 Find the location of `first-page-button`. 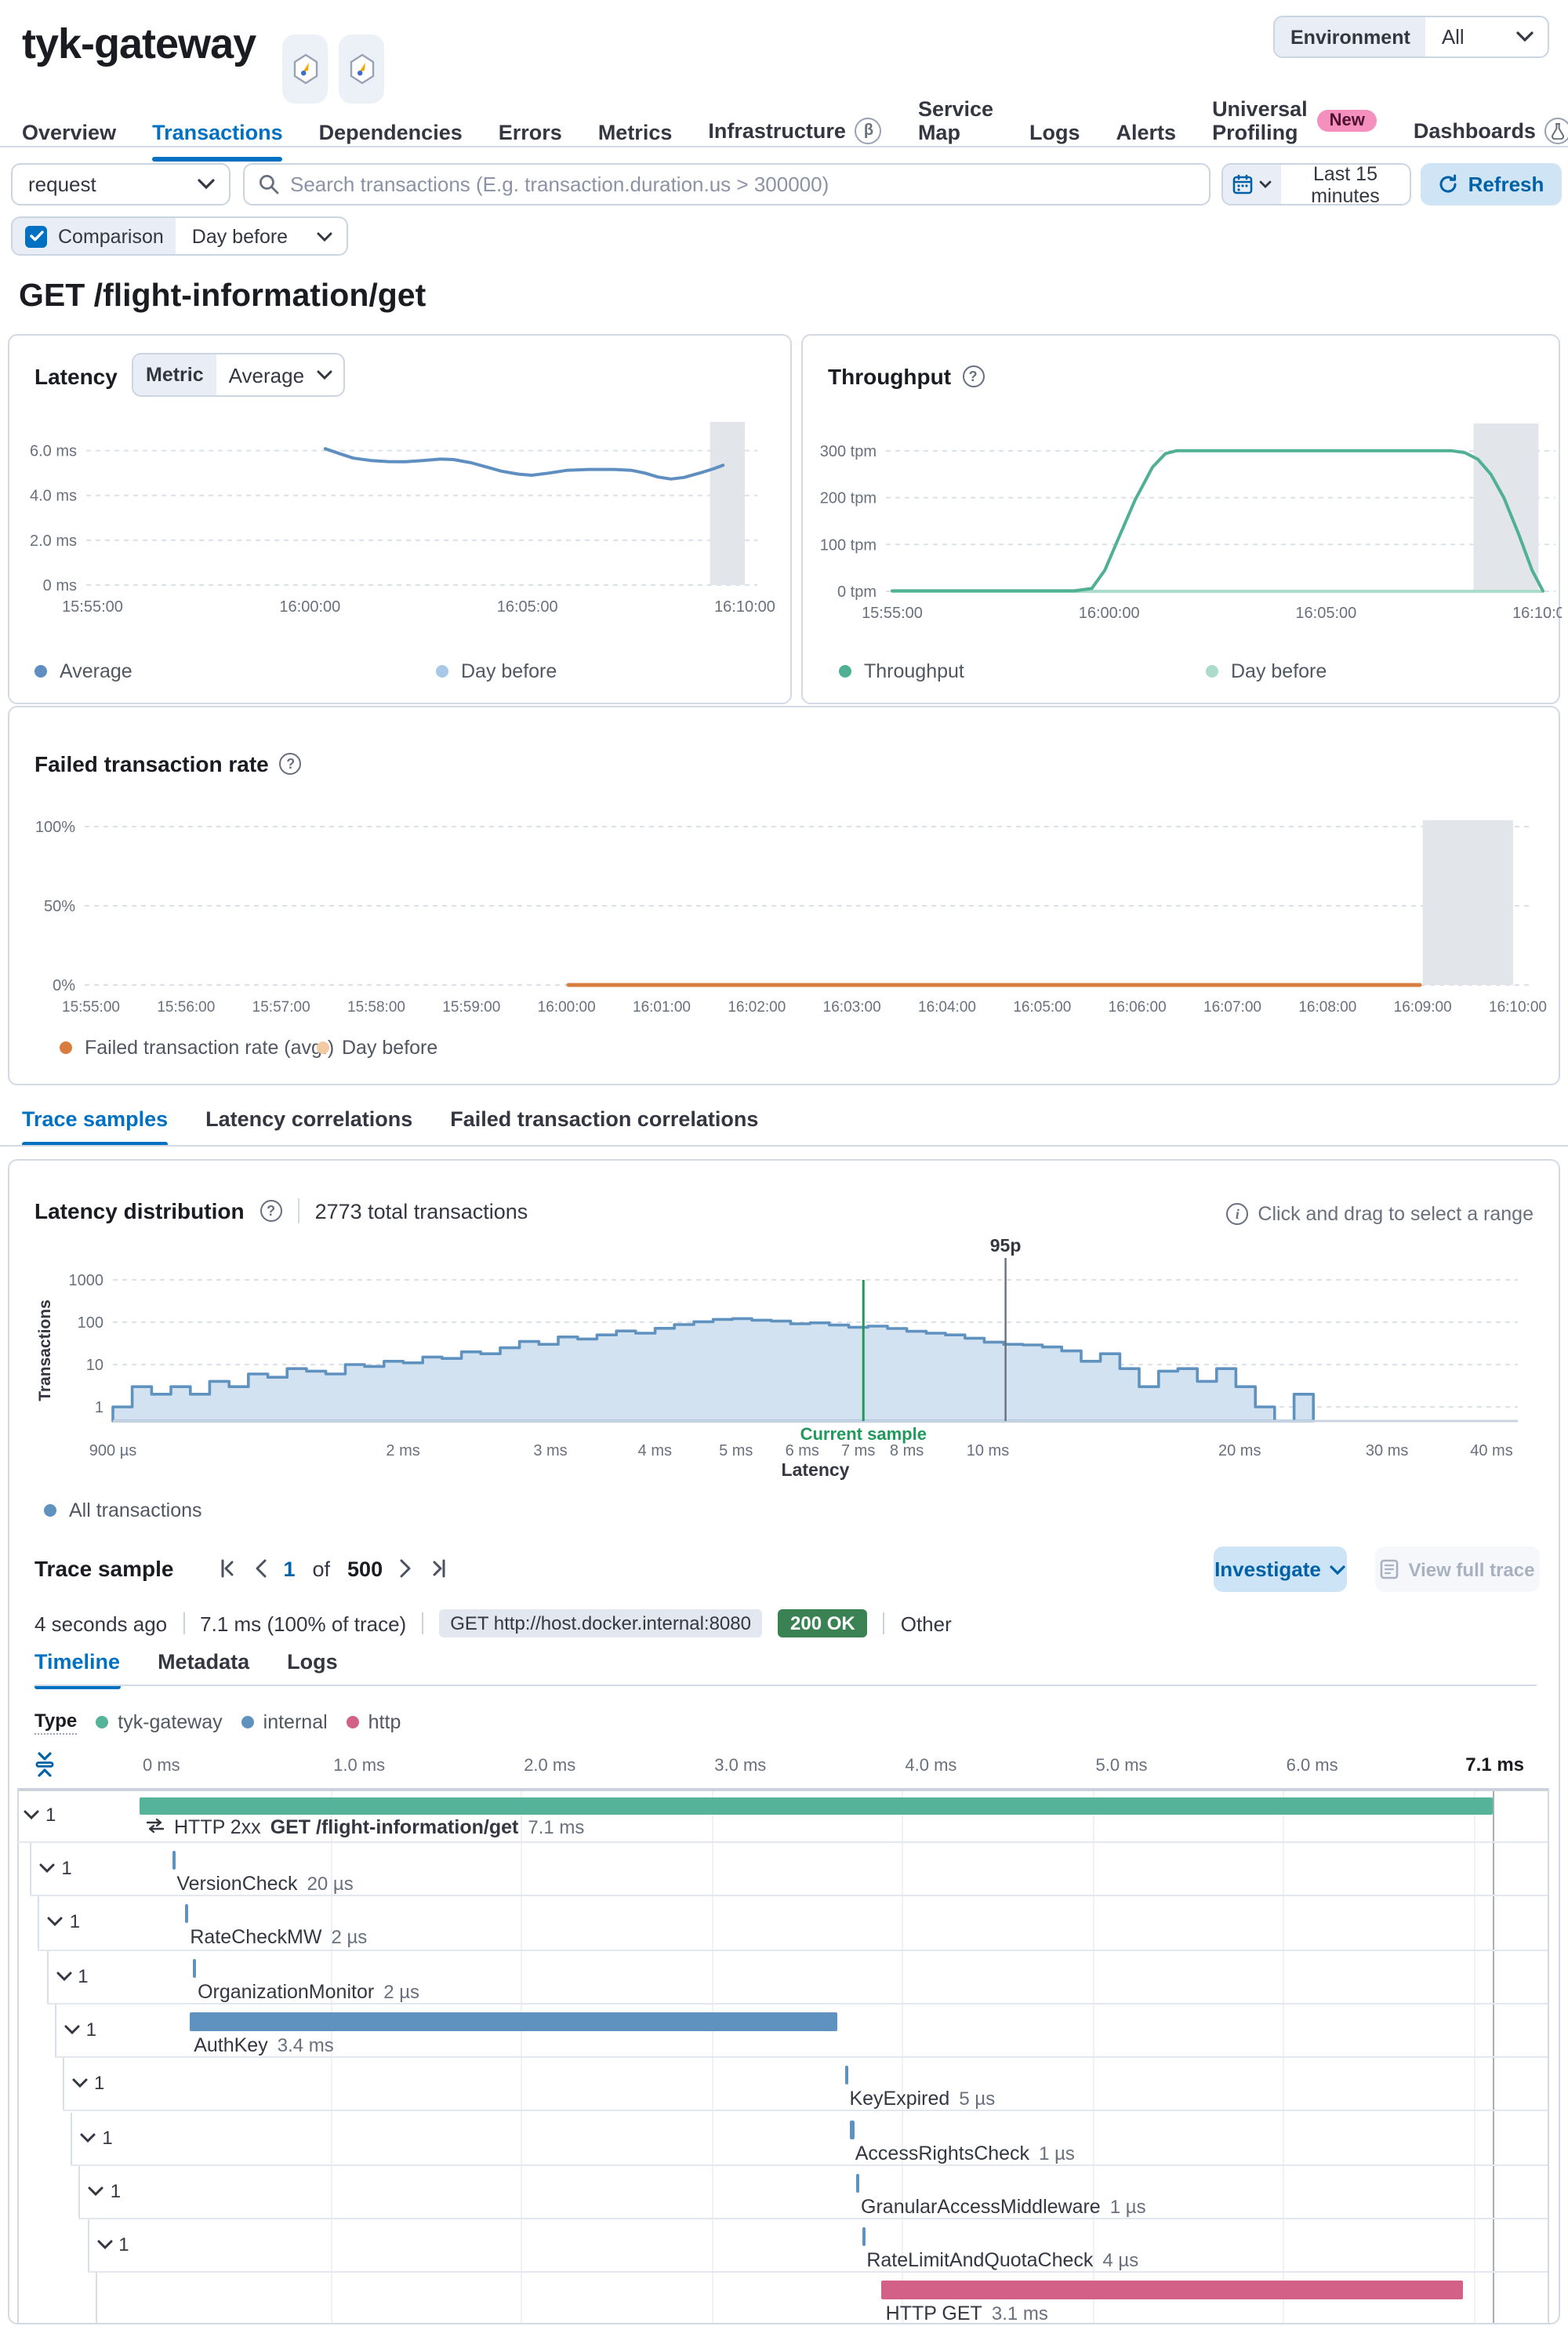

first-page-button is located at coordinates (227, 1568).